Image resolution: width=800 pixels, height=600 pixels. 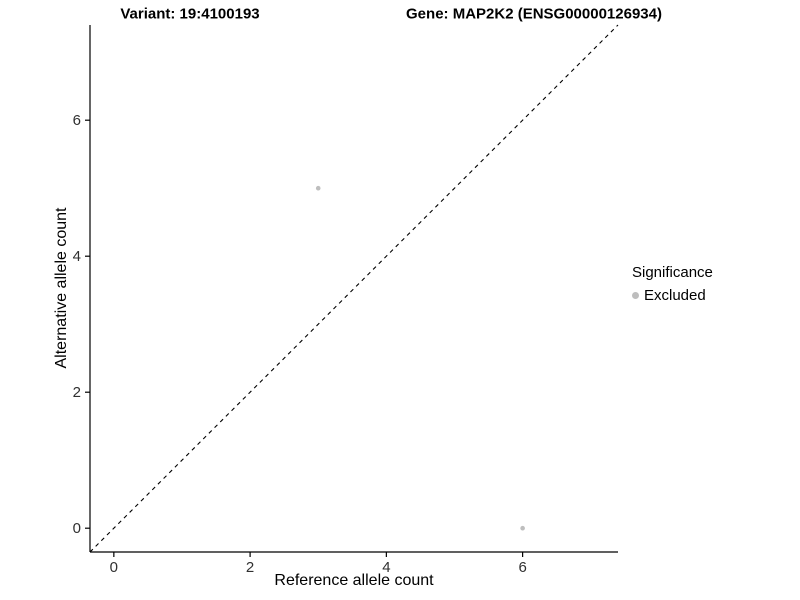 I want to click on excluded-point-swatch, so click(x=635, y=295).